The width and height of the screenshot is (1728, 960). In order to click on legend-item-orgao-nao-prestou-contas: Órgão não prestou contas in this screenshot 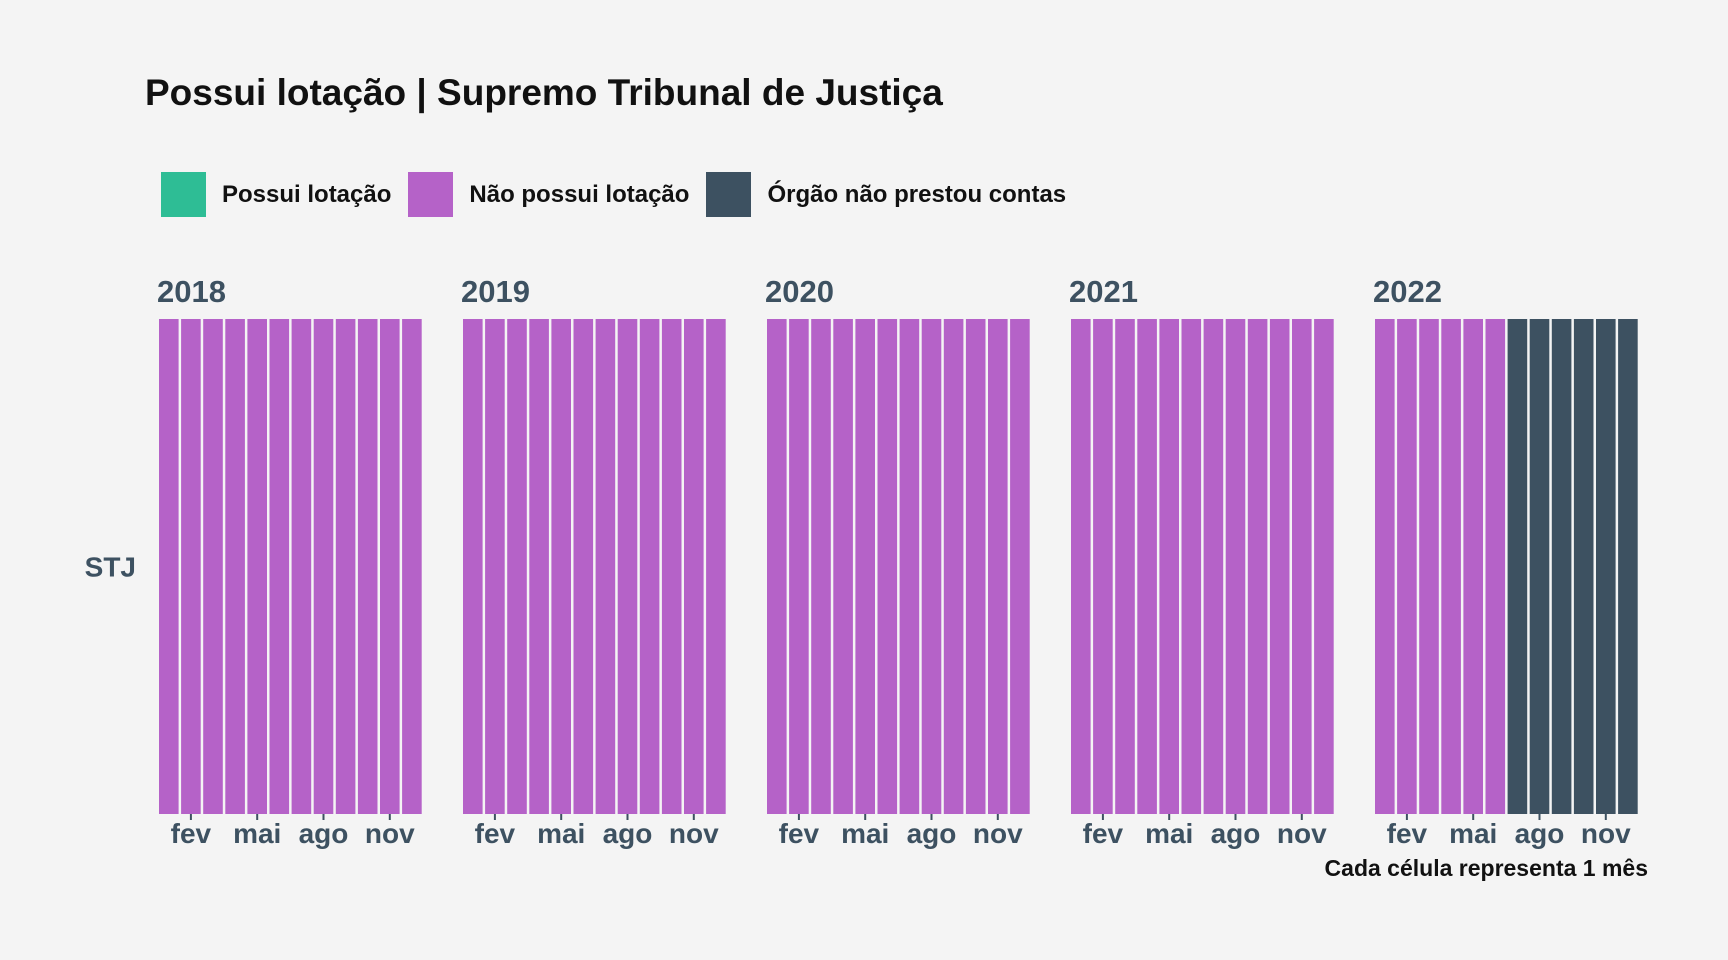, I will do `click(886, 194)`.